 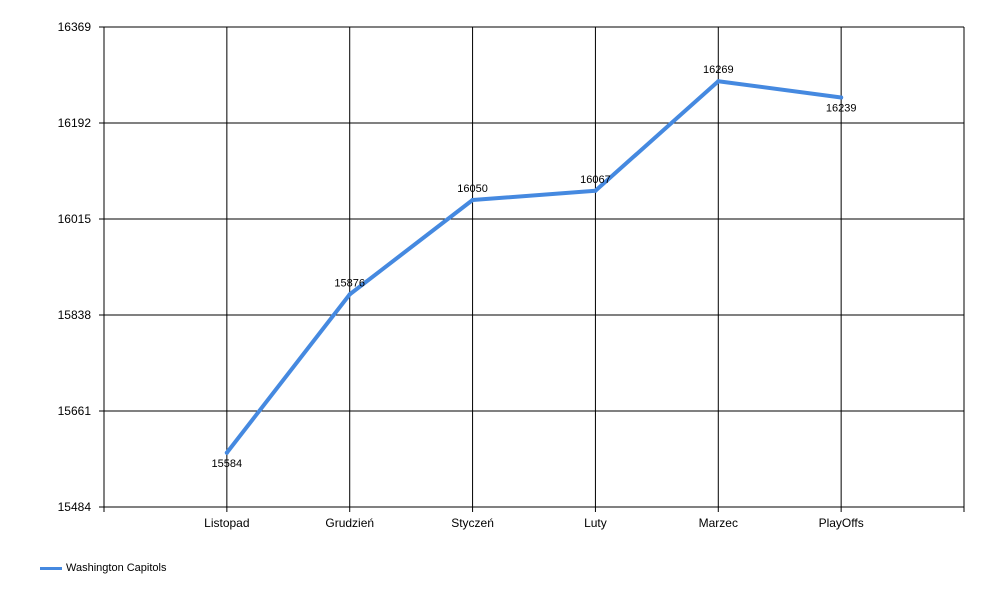 I want to click on x-tick-label: Grudzień, so click(x=349, y=523).